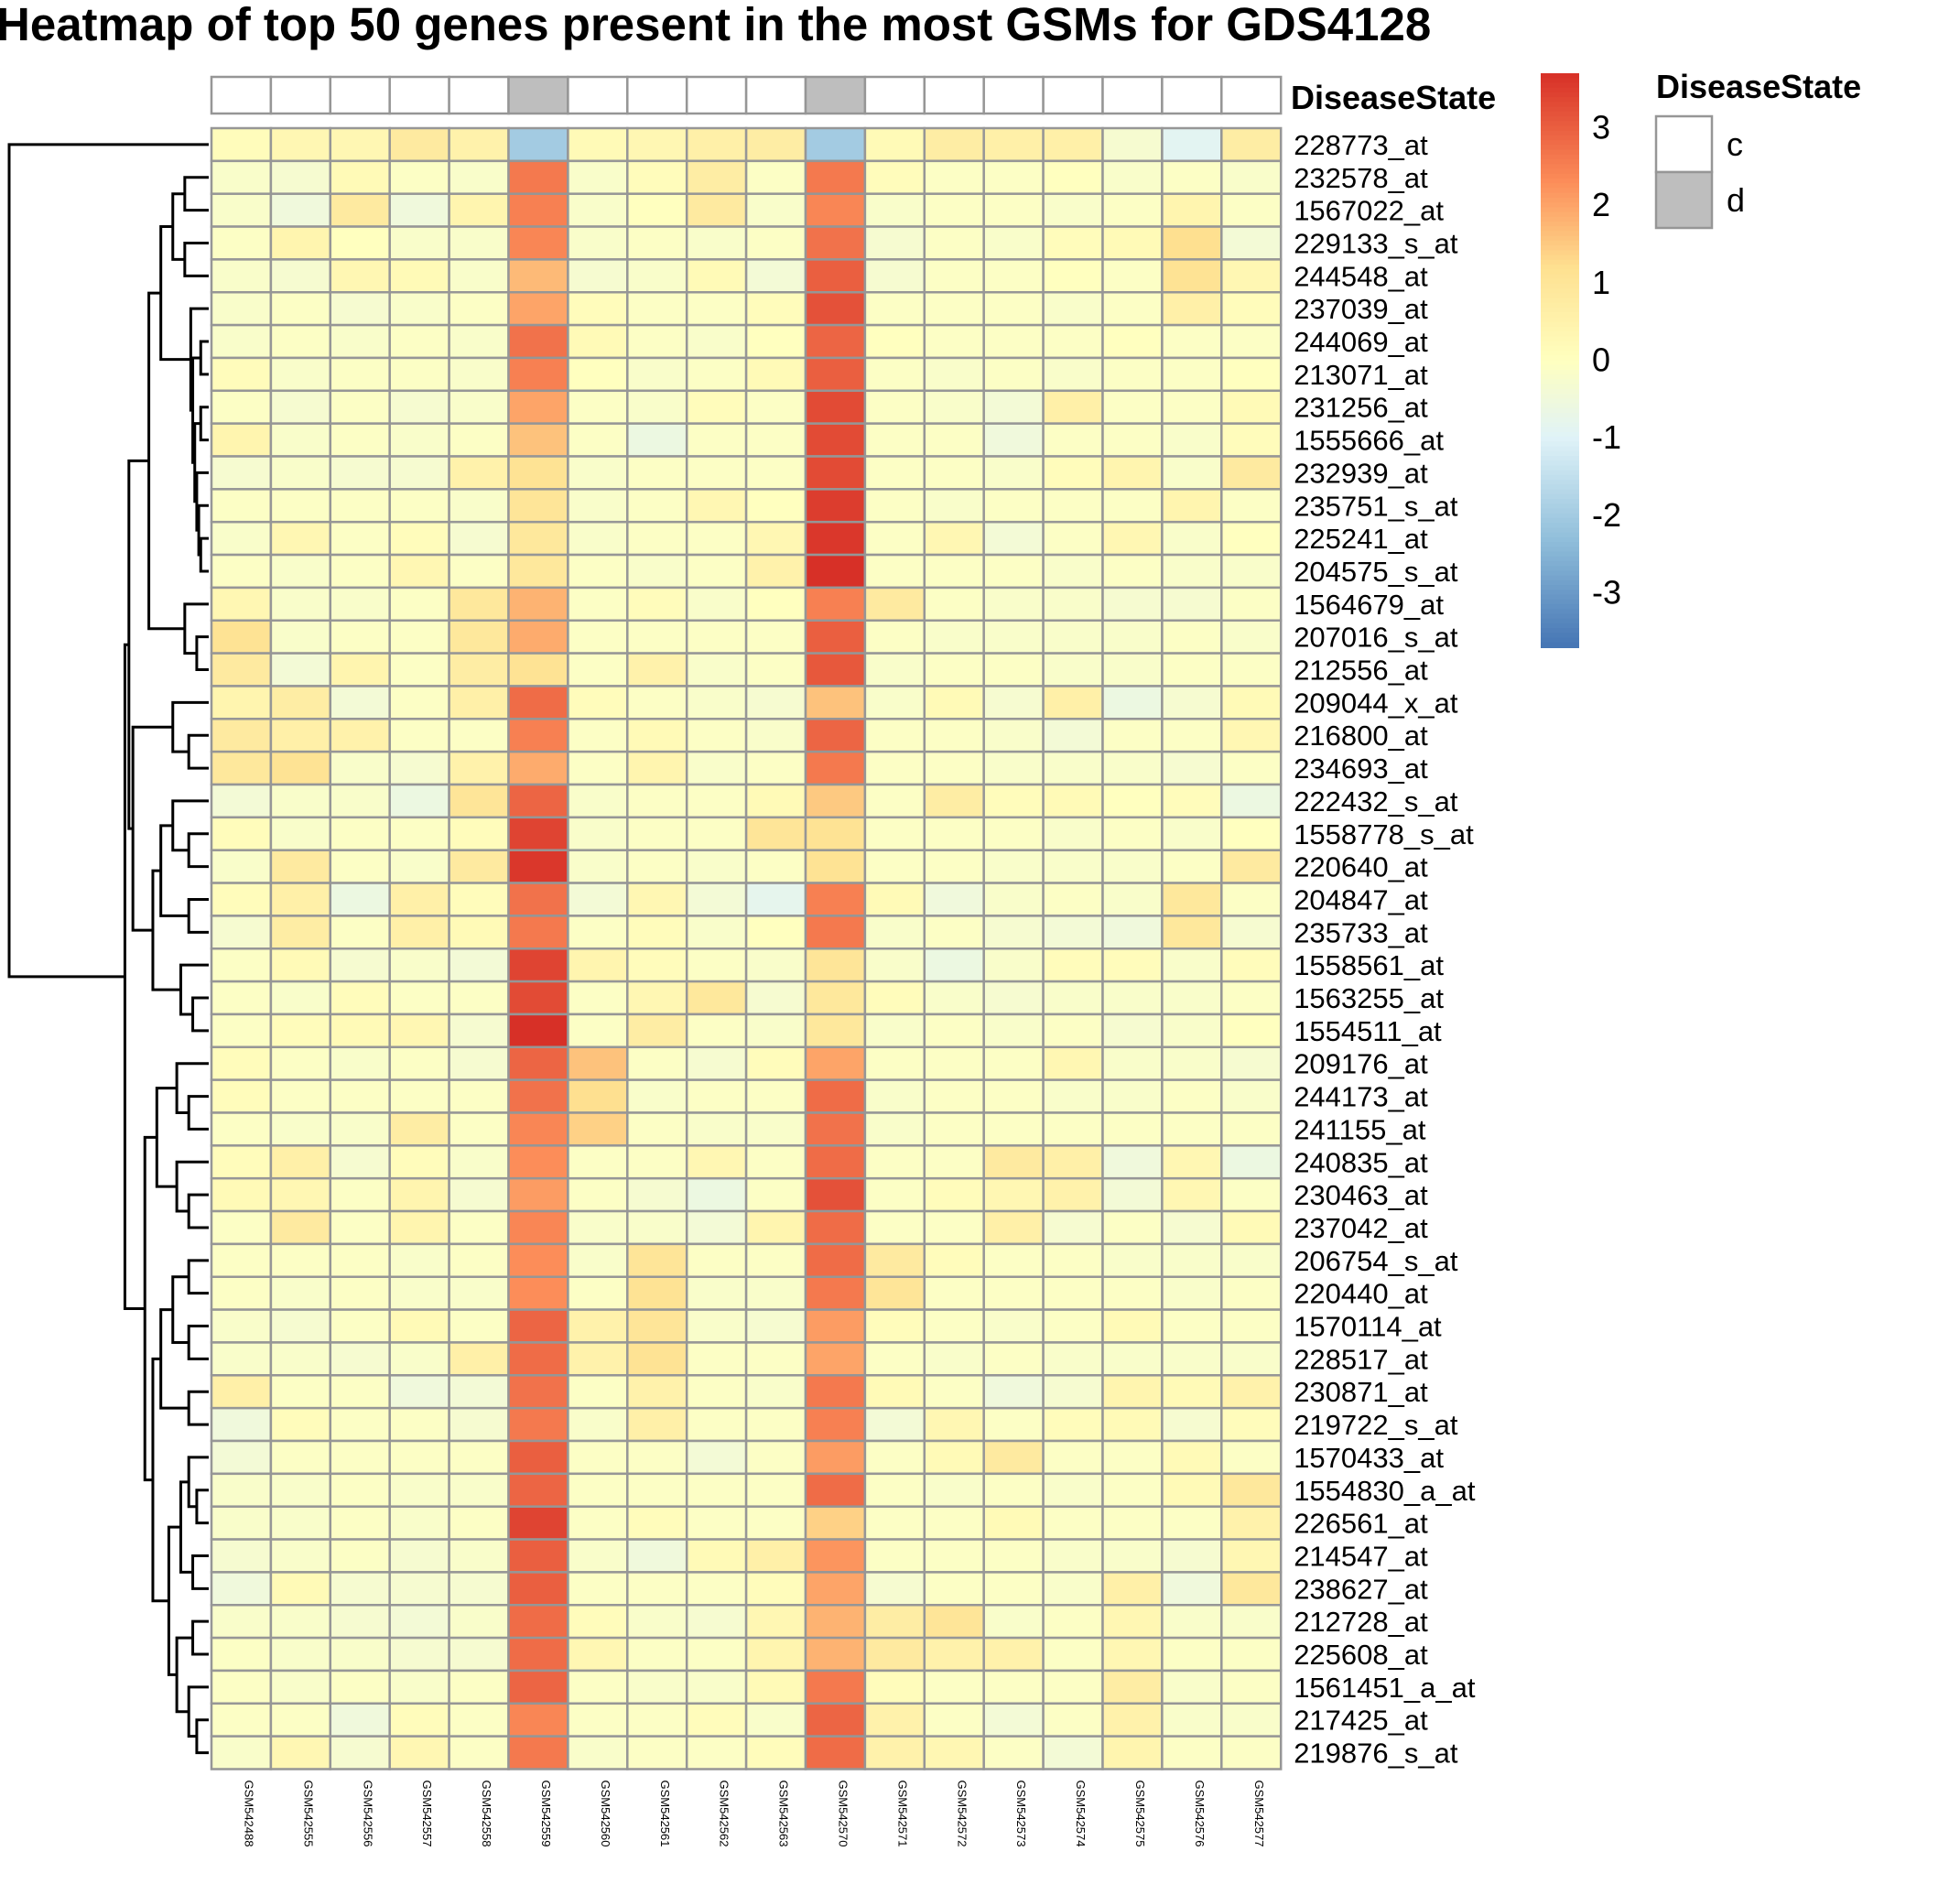 Image resolution: width=1960 pixels, height=1884 pixels. I want to click on row-label: 1554830_a_at, so click(1385, 1491).